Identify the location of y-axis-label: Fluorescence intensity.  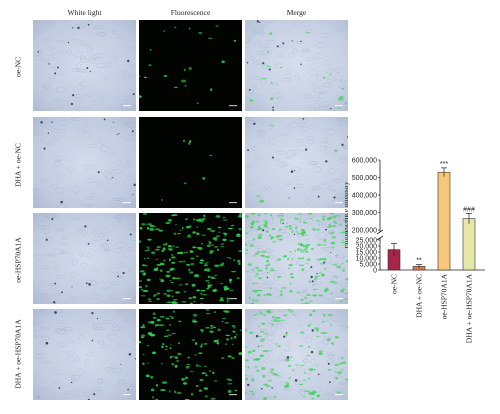
(347, 215).